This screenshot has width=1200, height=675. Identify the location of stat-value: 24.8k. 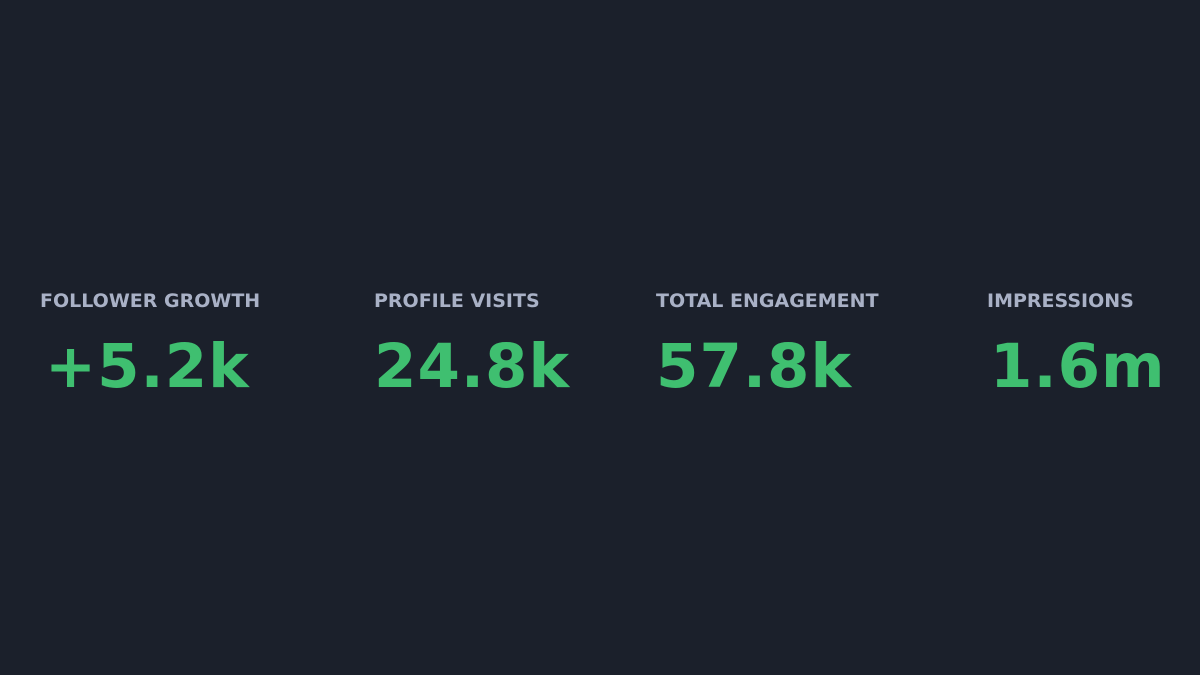
(472, 366).